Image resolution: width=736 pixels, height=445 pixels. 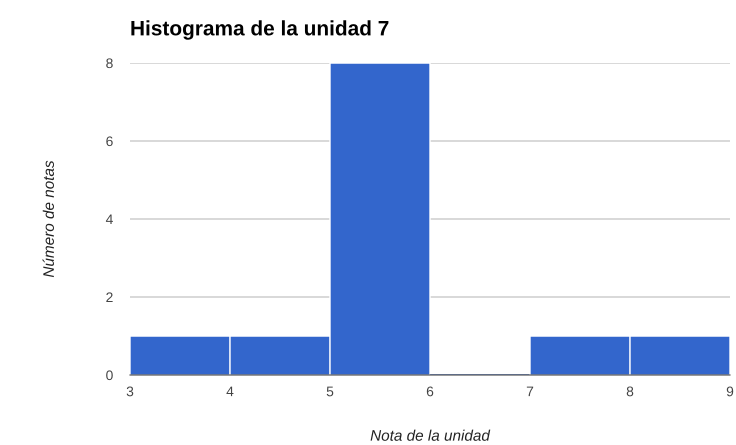 What do you see at coordinates (430, 435) in the screenshot?
I see `x-axis-title: Nota de la unidad` at bounding box center [430, 435].